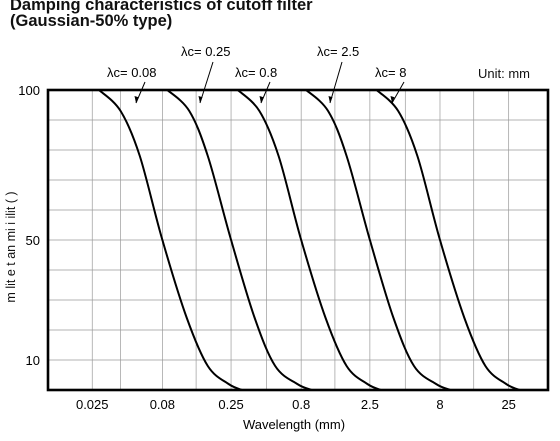  I want to click on x-tick-label: 0.025, so click(92, 404).